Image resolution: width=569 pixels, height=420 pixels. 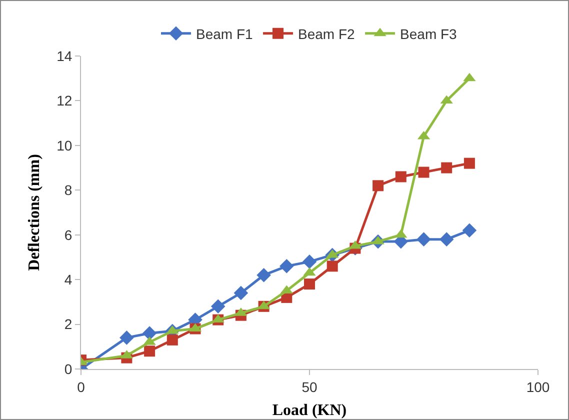 I want to click on x-tick-label: 0, so click(x=81, y=386).